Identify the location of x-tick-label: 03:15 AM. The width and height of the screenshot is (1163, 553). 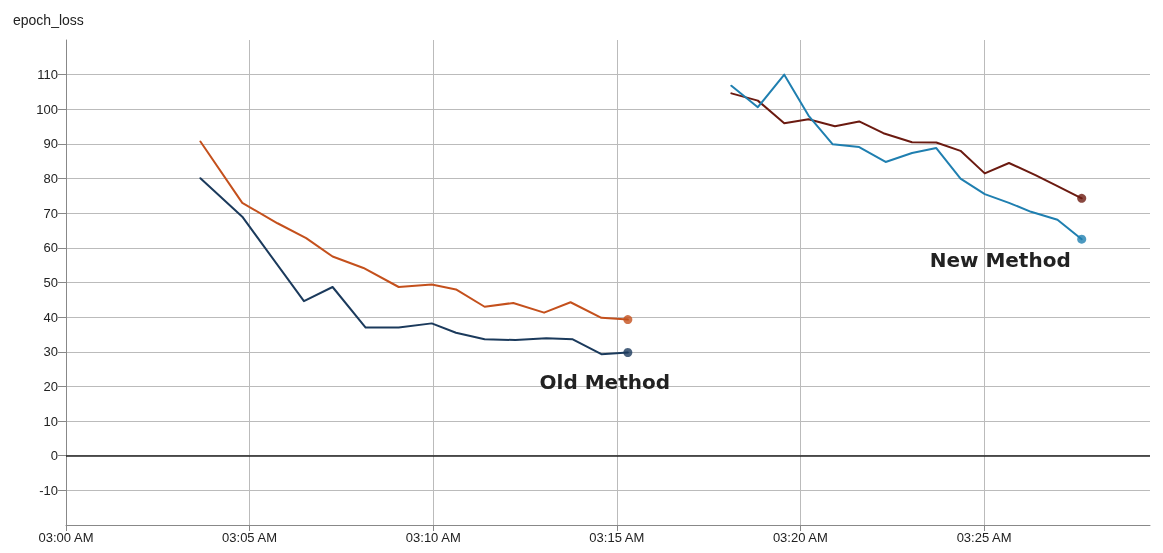
(617, 537).